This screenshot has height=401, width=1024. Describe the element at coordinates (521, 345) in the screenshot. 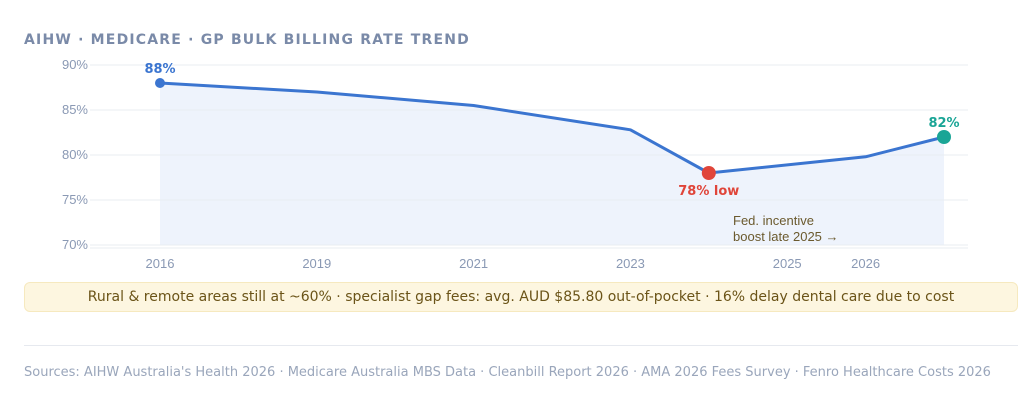

I see `footer-divider` at that location.